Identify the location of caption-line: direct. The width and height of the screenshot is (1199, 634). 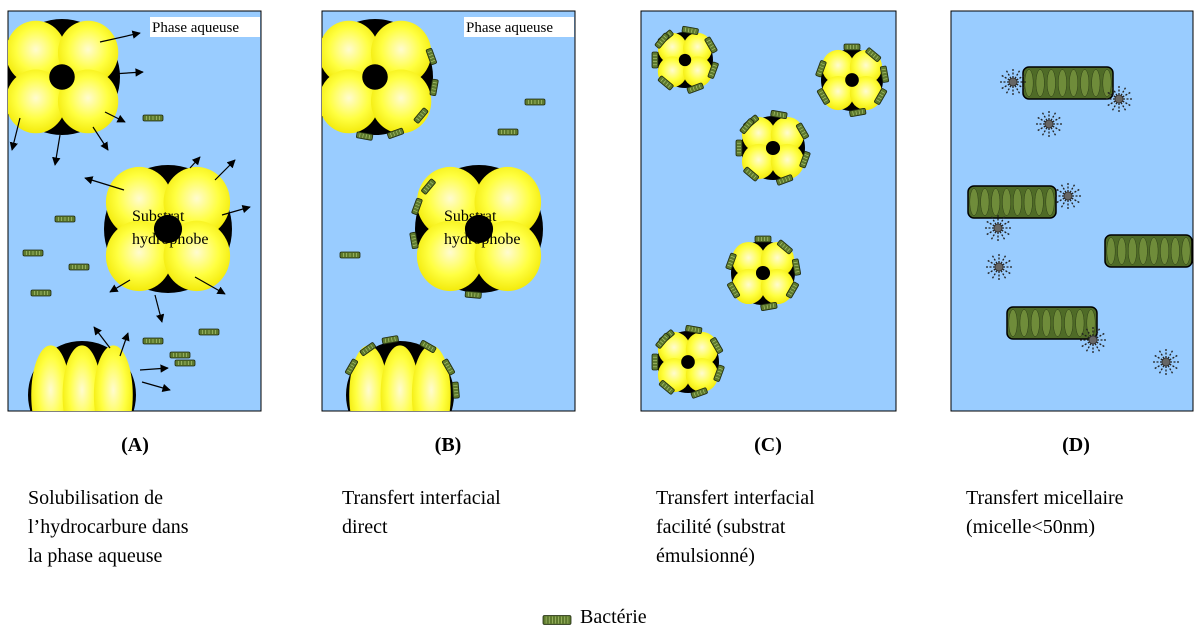
(365, 527).